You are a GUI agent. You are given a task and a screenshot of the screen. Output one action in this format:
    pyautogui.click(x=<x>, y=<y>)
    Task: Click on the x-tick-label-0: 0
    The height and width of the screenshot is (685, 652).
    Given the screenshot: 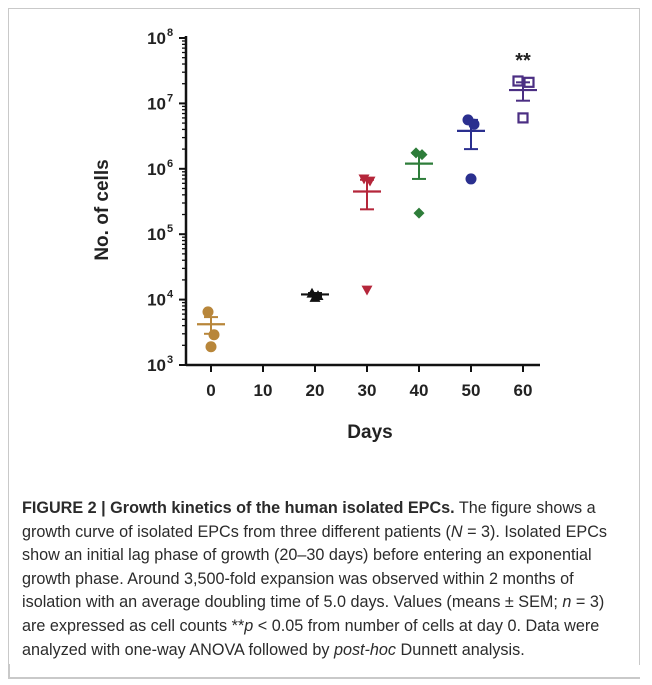 What is the action you would take?
    pyautogui.click(x=210, y=390)
    